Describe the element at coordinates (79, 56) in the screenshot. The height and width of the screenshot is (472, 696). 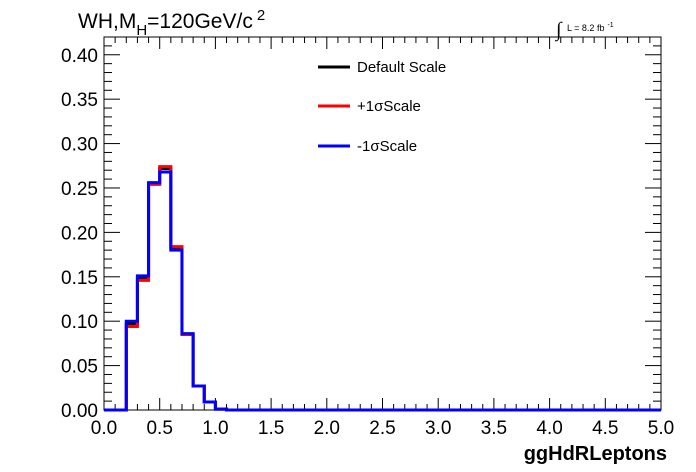
I see `y-tick-label: 0.40` at that location.